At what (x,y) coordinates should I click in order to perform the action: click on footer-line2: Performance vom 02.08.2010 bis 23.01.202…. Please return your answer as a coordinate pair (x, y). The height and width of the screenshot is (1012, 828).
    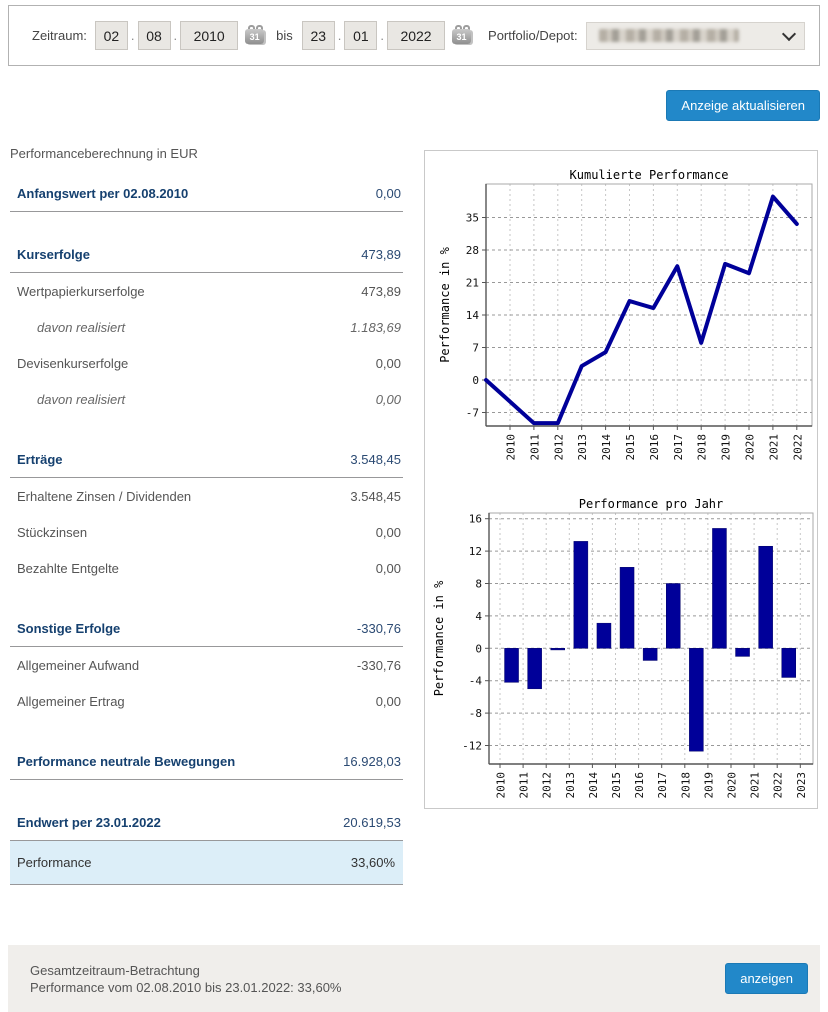
    Looking at the image, I should click on (186, 987).